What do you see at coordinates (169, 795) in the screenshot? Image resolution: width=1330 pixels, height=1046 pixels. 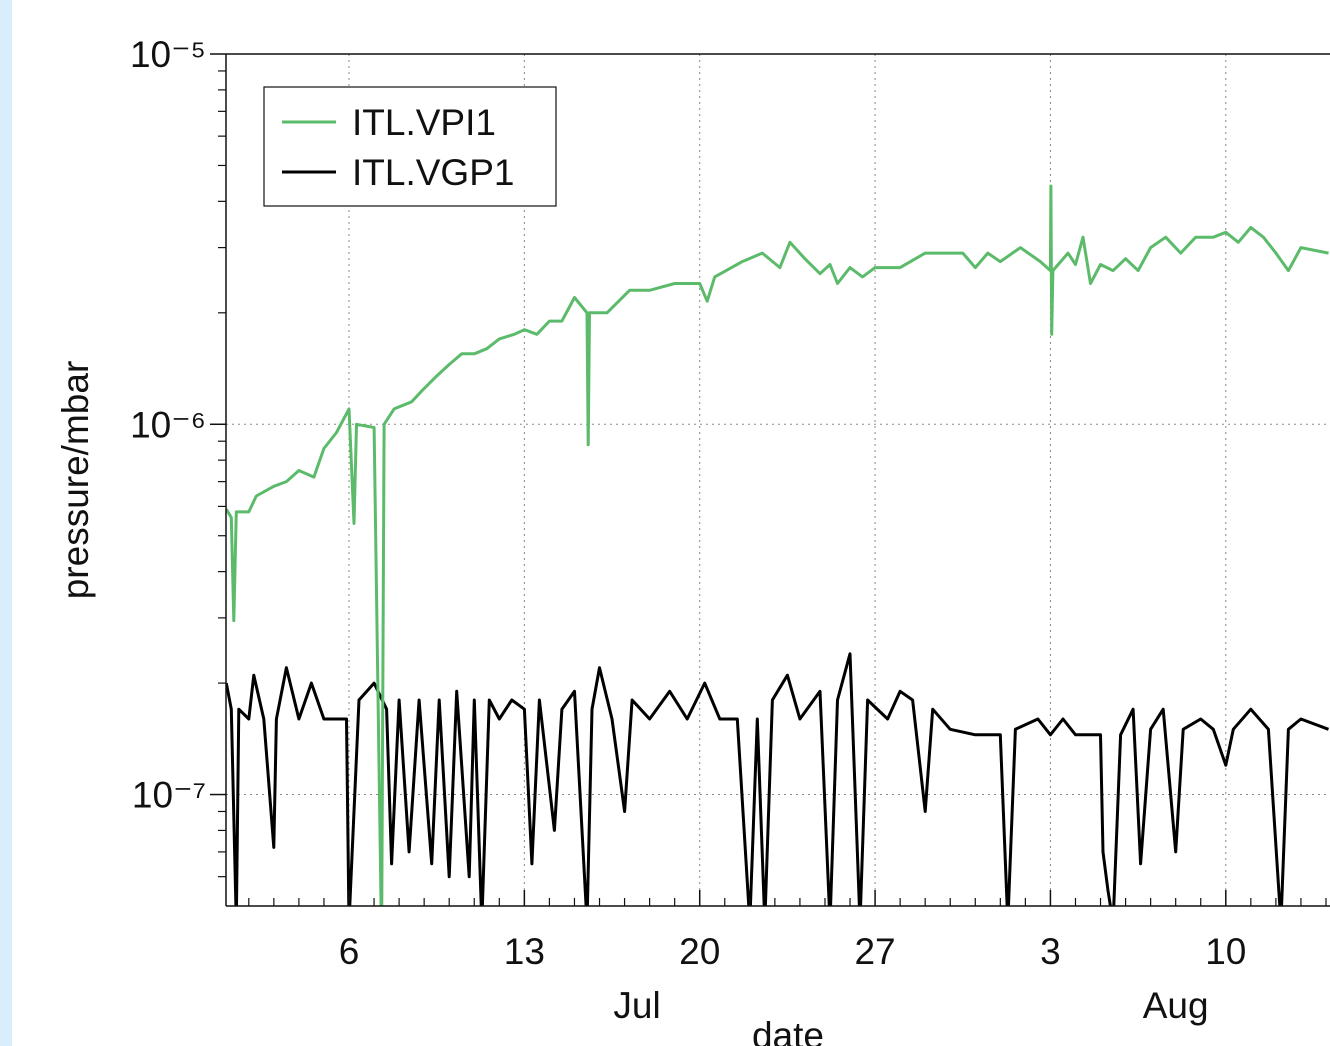 I see `y-tick-label: 10⁻⁷` at bounding box center [169, 795].